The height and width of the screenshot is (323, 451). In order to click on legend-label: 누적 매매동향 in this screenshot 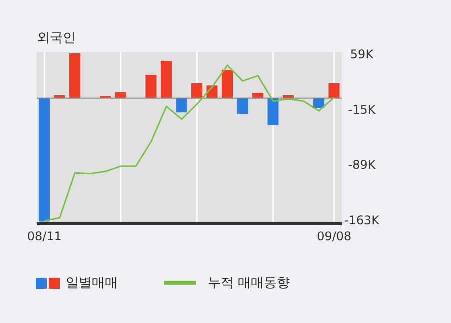, I will do `click(248, 283)`.